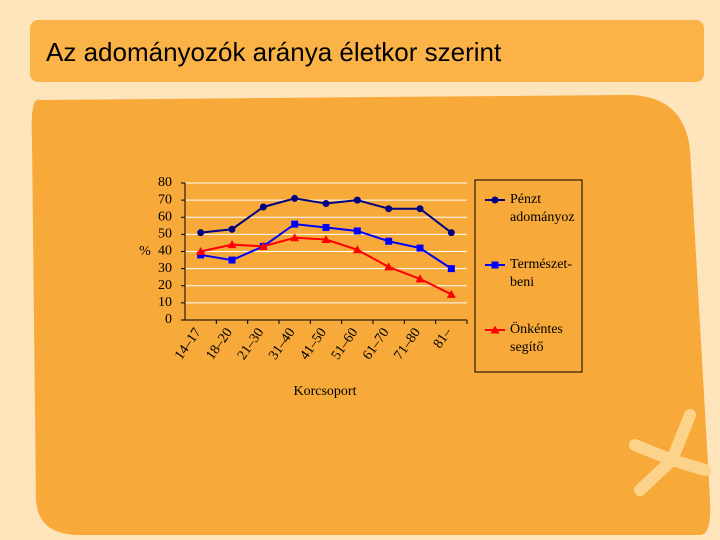 Image resolution: width=720 pixels, height=540 pixels. I want to click on legend-label: Pénzt adományoz, so click(542, 208).